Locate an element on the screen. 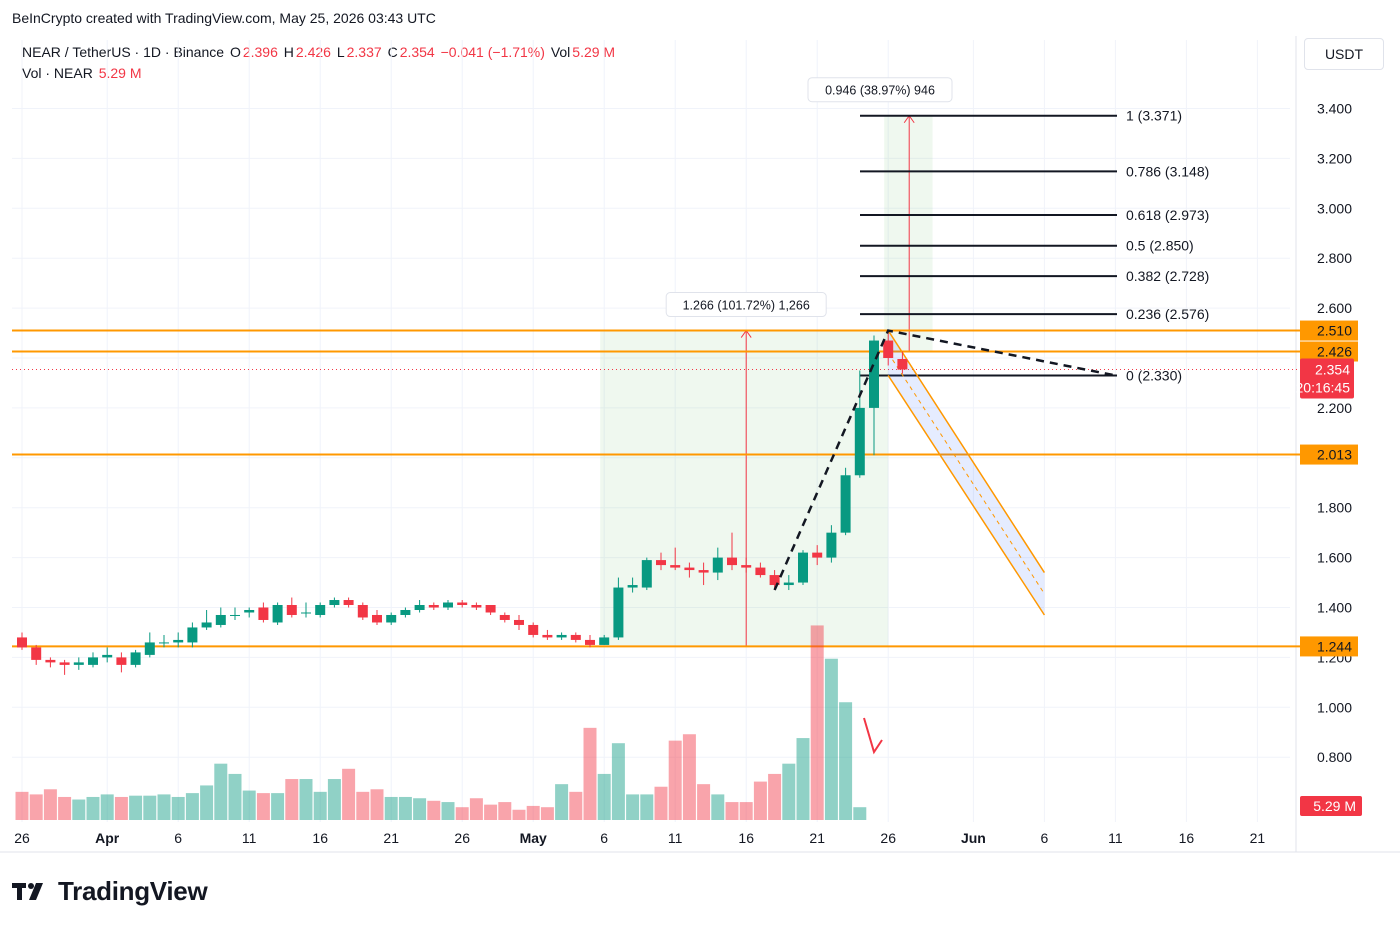  x-tick-label: May is located at coordinates (533, 838).